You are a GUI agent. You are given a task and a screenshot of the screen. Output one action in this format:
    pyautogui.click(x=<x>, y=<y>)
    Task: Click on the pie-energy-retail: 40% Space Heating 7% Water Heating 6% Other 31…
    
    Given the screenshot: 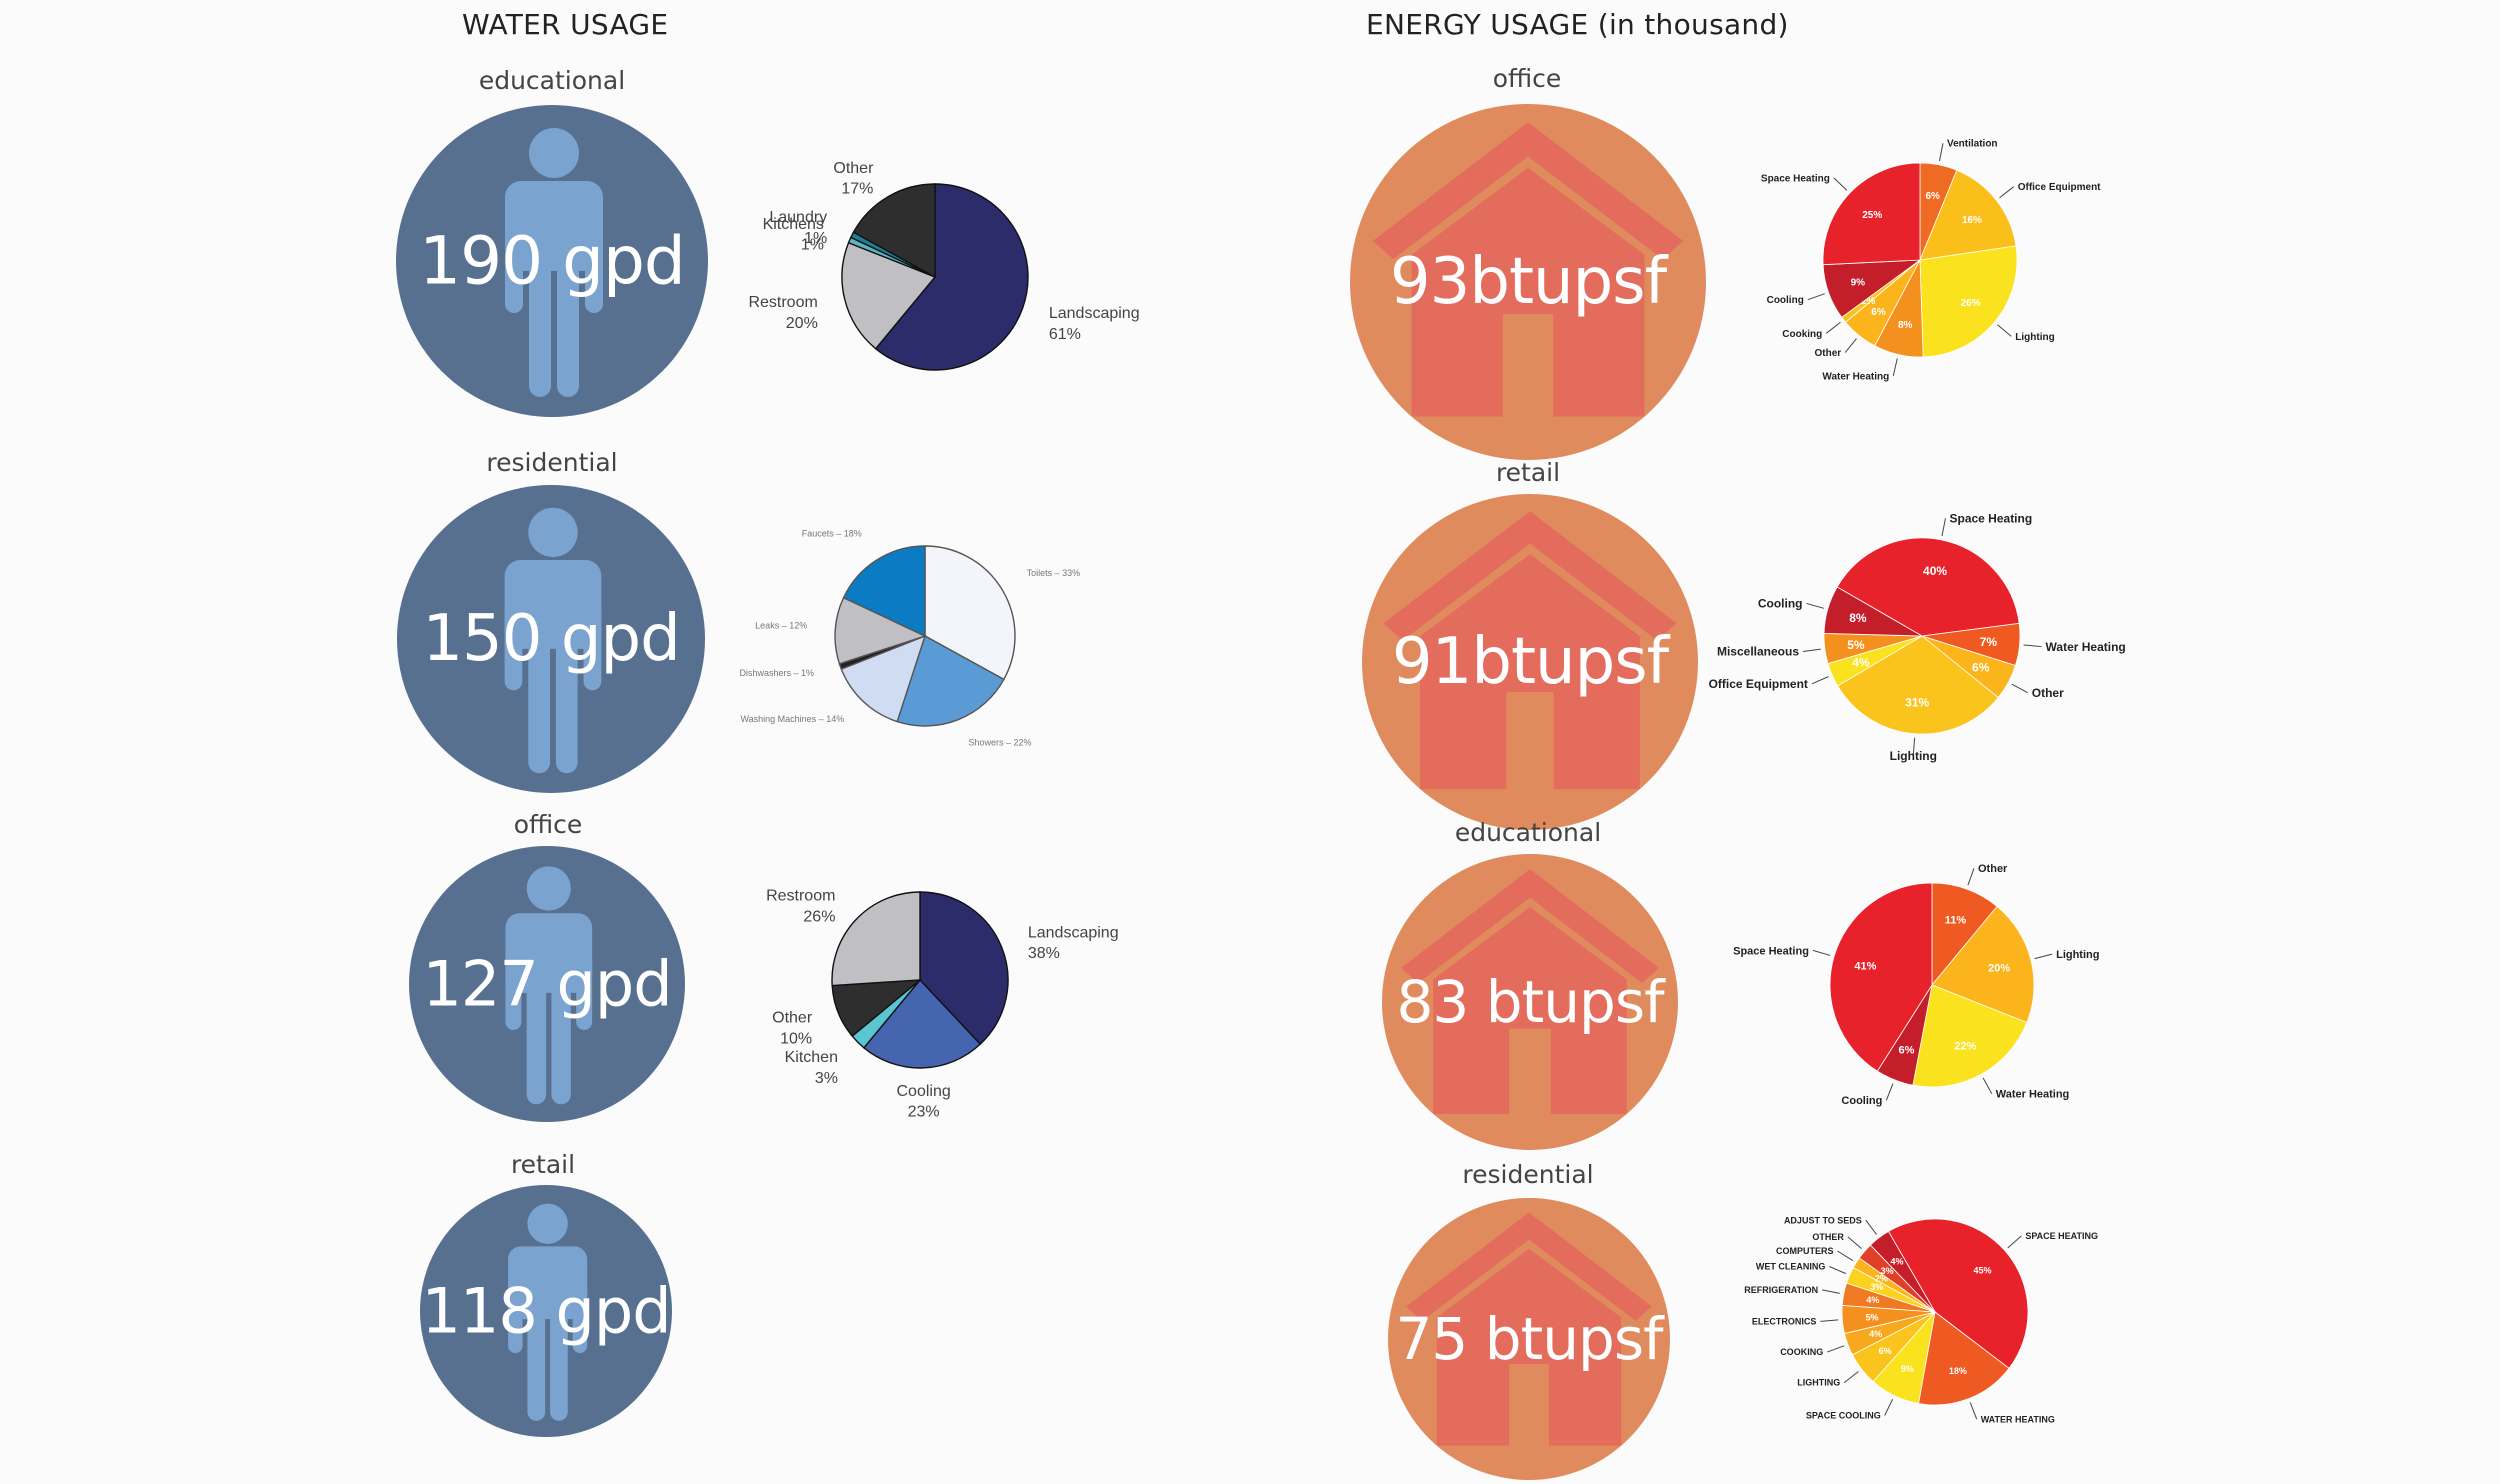 What is the action you would take?
    pyautogui.click(x=1917, y=637)
    